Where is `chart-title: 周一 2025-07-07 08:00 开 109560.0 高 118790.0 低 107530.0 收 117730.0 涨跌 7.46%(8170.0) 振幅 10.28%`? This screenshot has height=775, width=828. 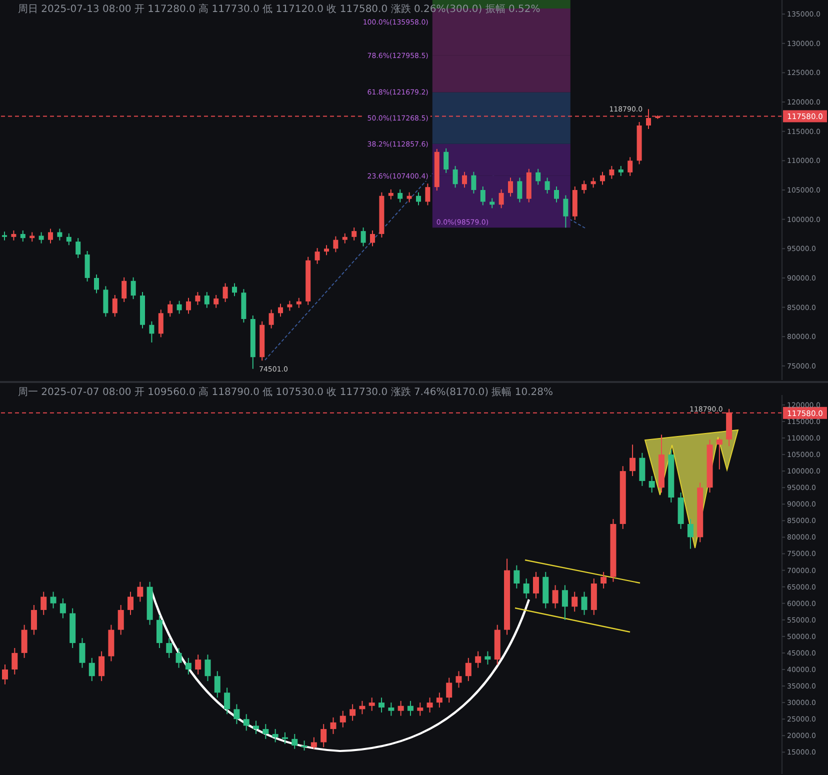 chart-title: 周一 2025-07-07 08:00 开 109560.0 高 118790.0 低 107530.0 收 117730.0 涨跌 7.46%(8170.0) 振幅 10.28% is located at coordinates (285, 392).